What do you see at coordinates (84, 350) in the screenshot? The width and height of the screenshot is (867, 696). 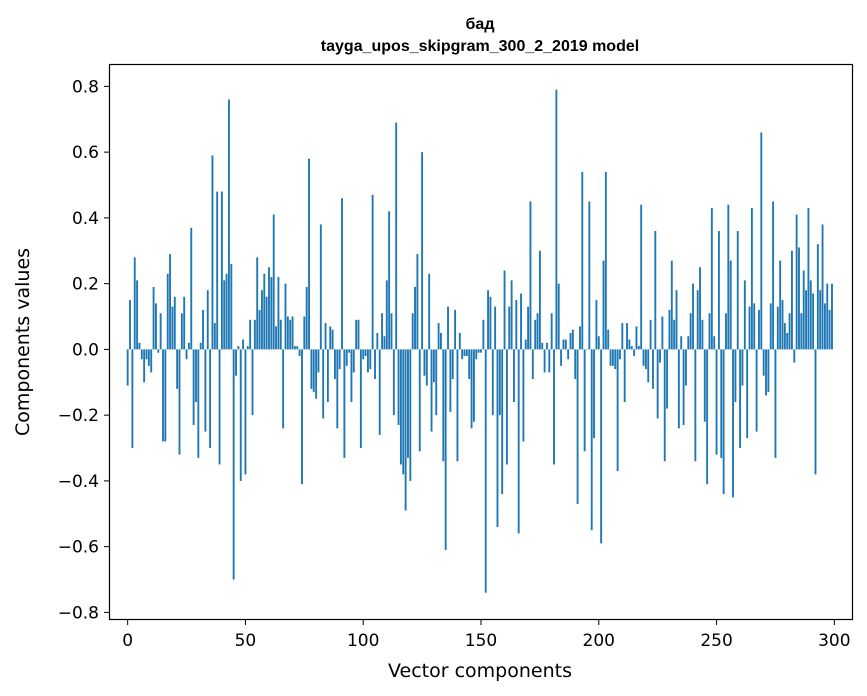 I see `y-axis-ticks: −0.8 −0.6 −0.4 −0.2 0.0 0.2 0.4 0.6 0.8` at bounding box center [84, 350].